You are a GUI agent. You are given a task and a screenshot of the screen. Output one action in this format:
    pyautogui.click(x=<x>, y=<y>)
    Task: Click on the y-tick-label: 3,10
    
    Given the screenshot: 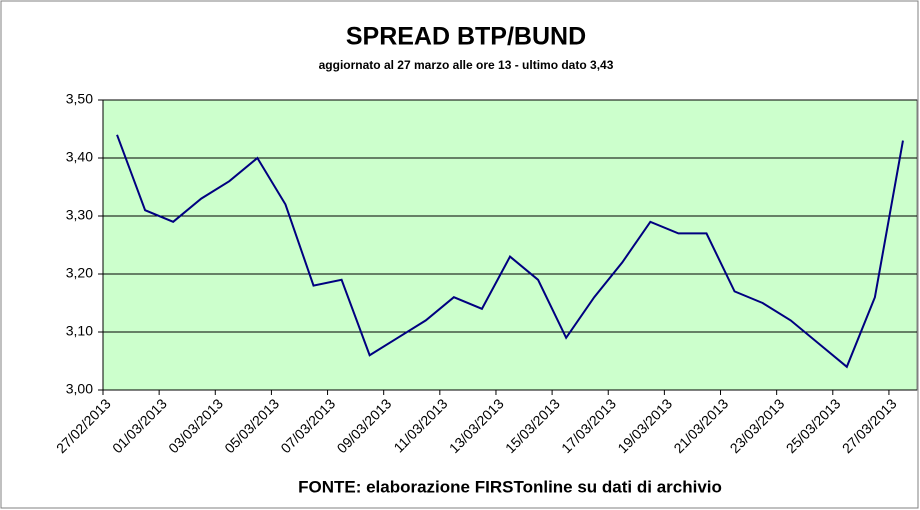 What is the action you would take?
    pyautogui.click(x=79, y=331)
    